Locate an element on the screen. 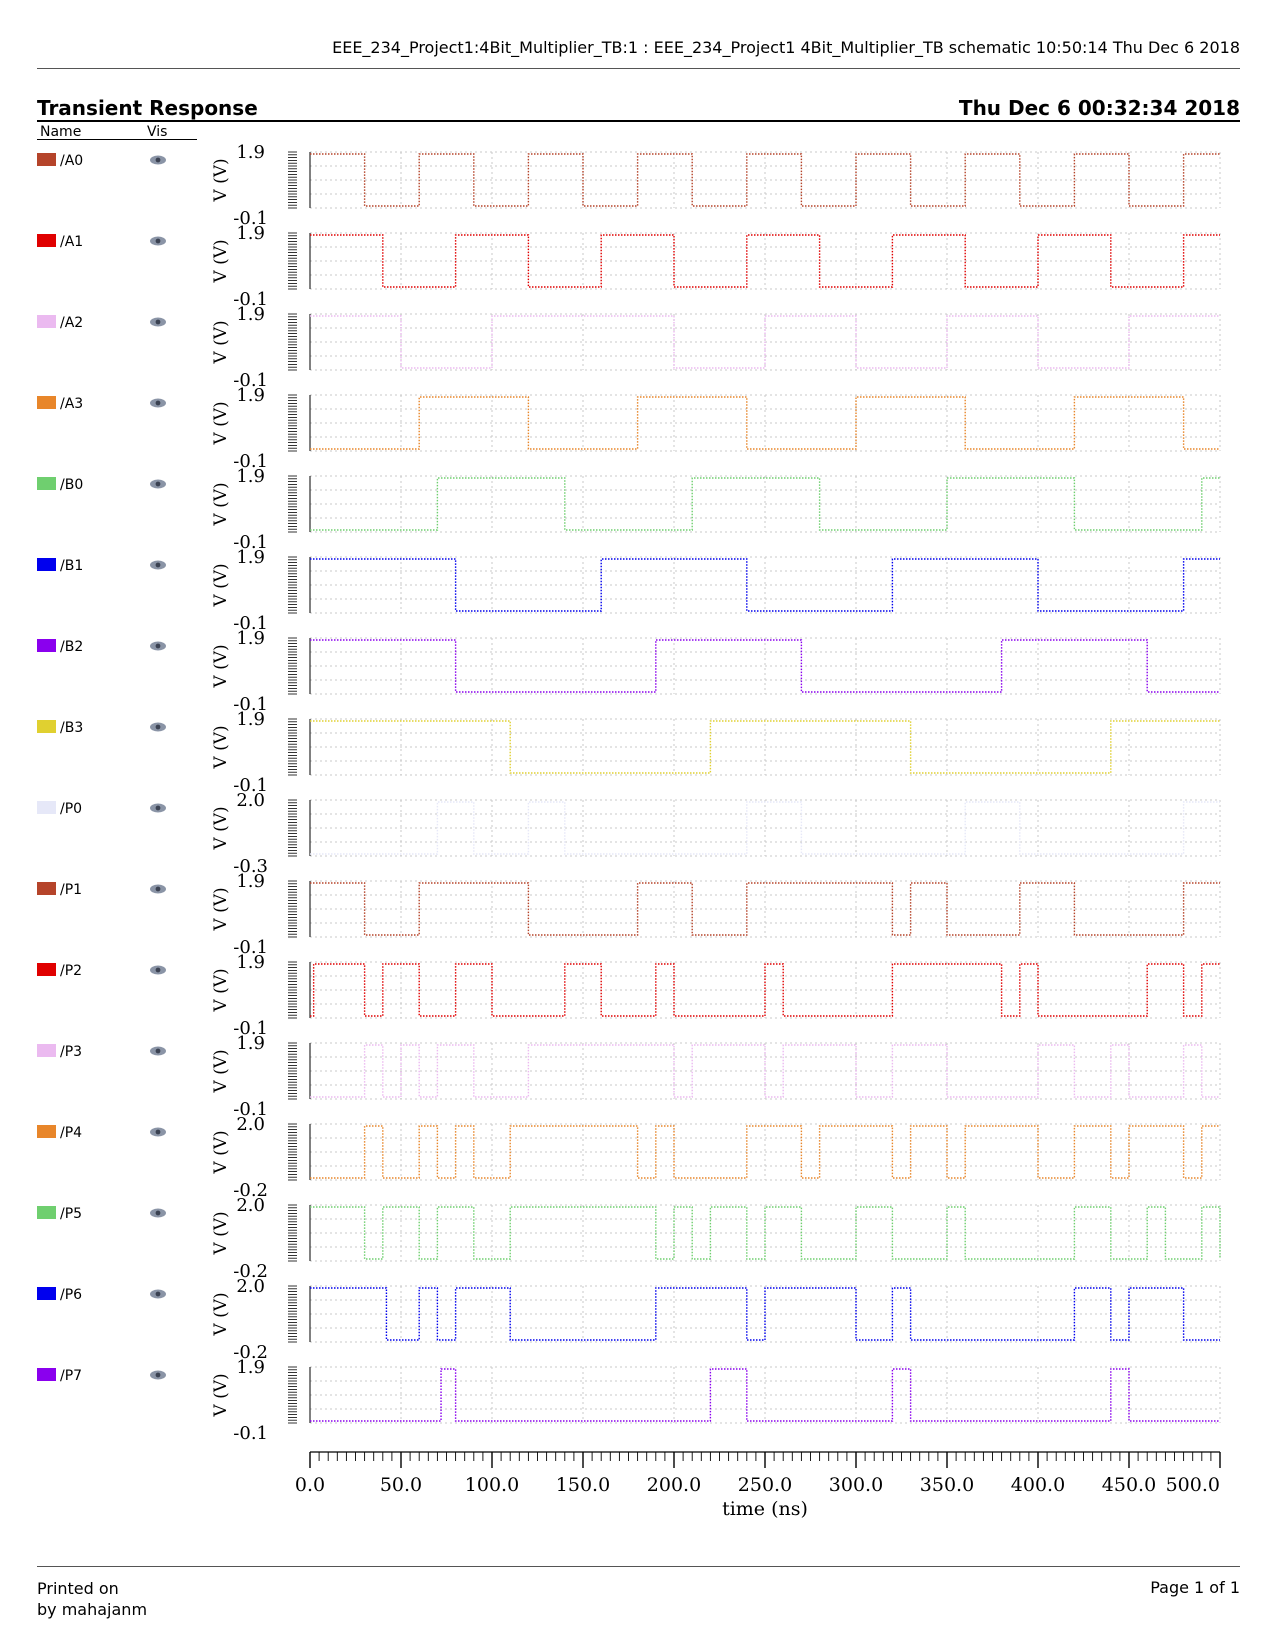 This screenshot has width=1275, height=1650. legend-item-label: /A3 is located at coordinates (71, 404).